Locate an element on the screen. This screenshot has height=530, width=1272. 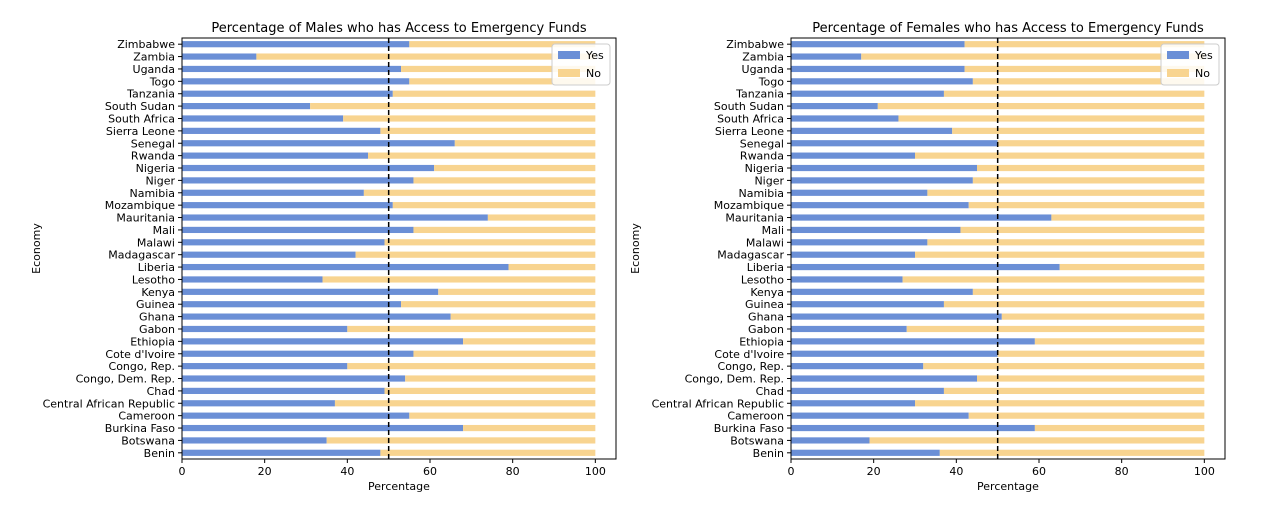
bar-no-niger is located at coordinates (1088, 180).